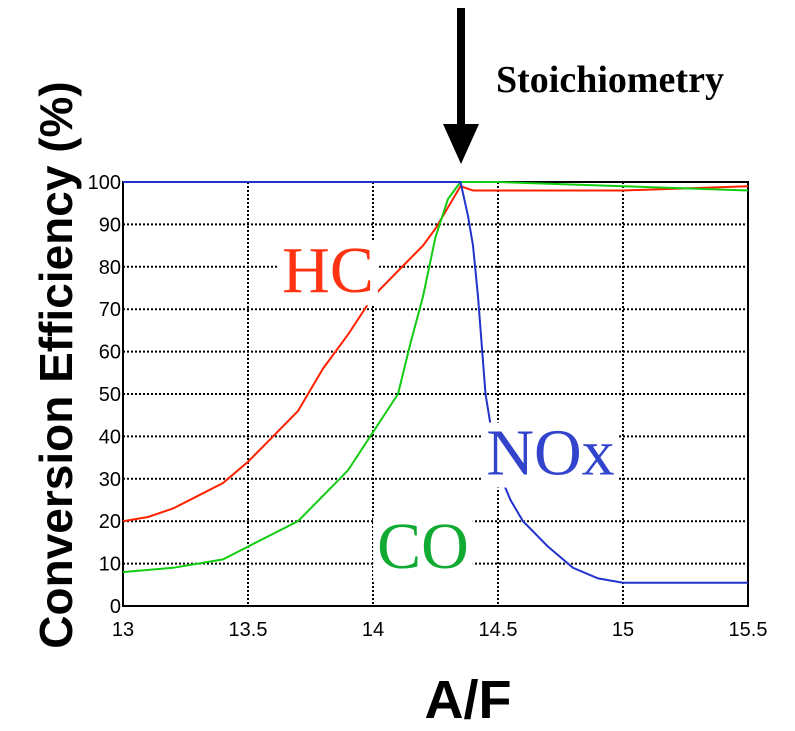  Describe the element at coordinates (123, 630) in the screenshot. I see `x-tick-label: 13` at that location.